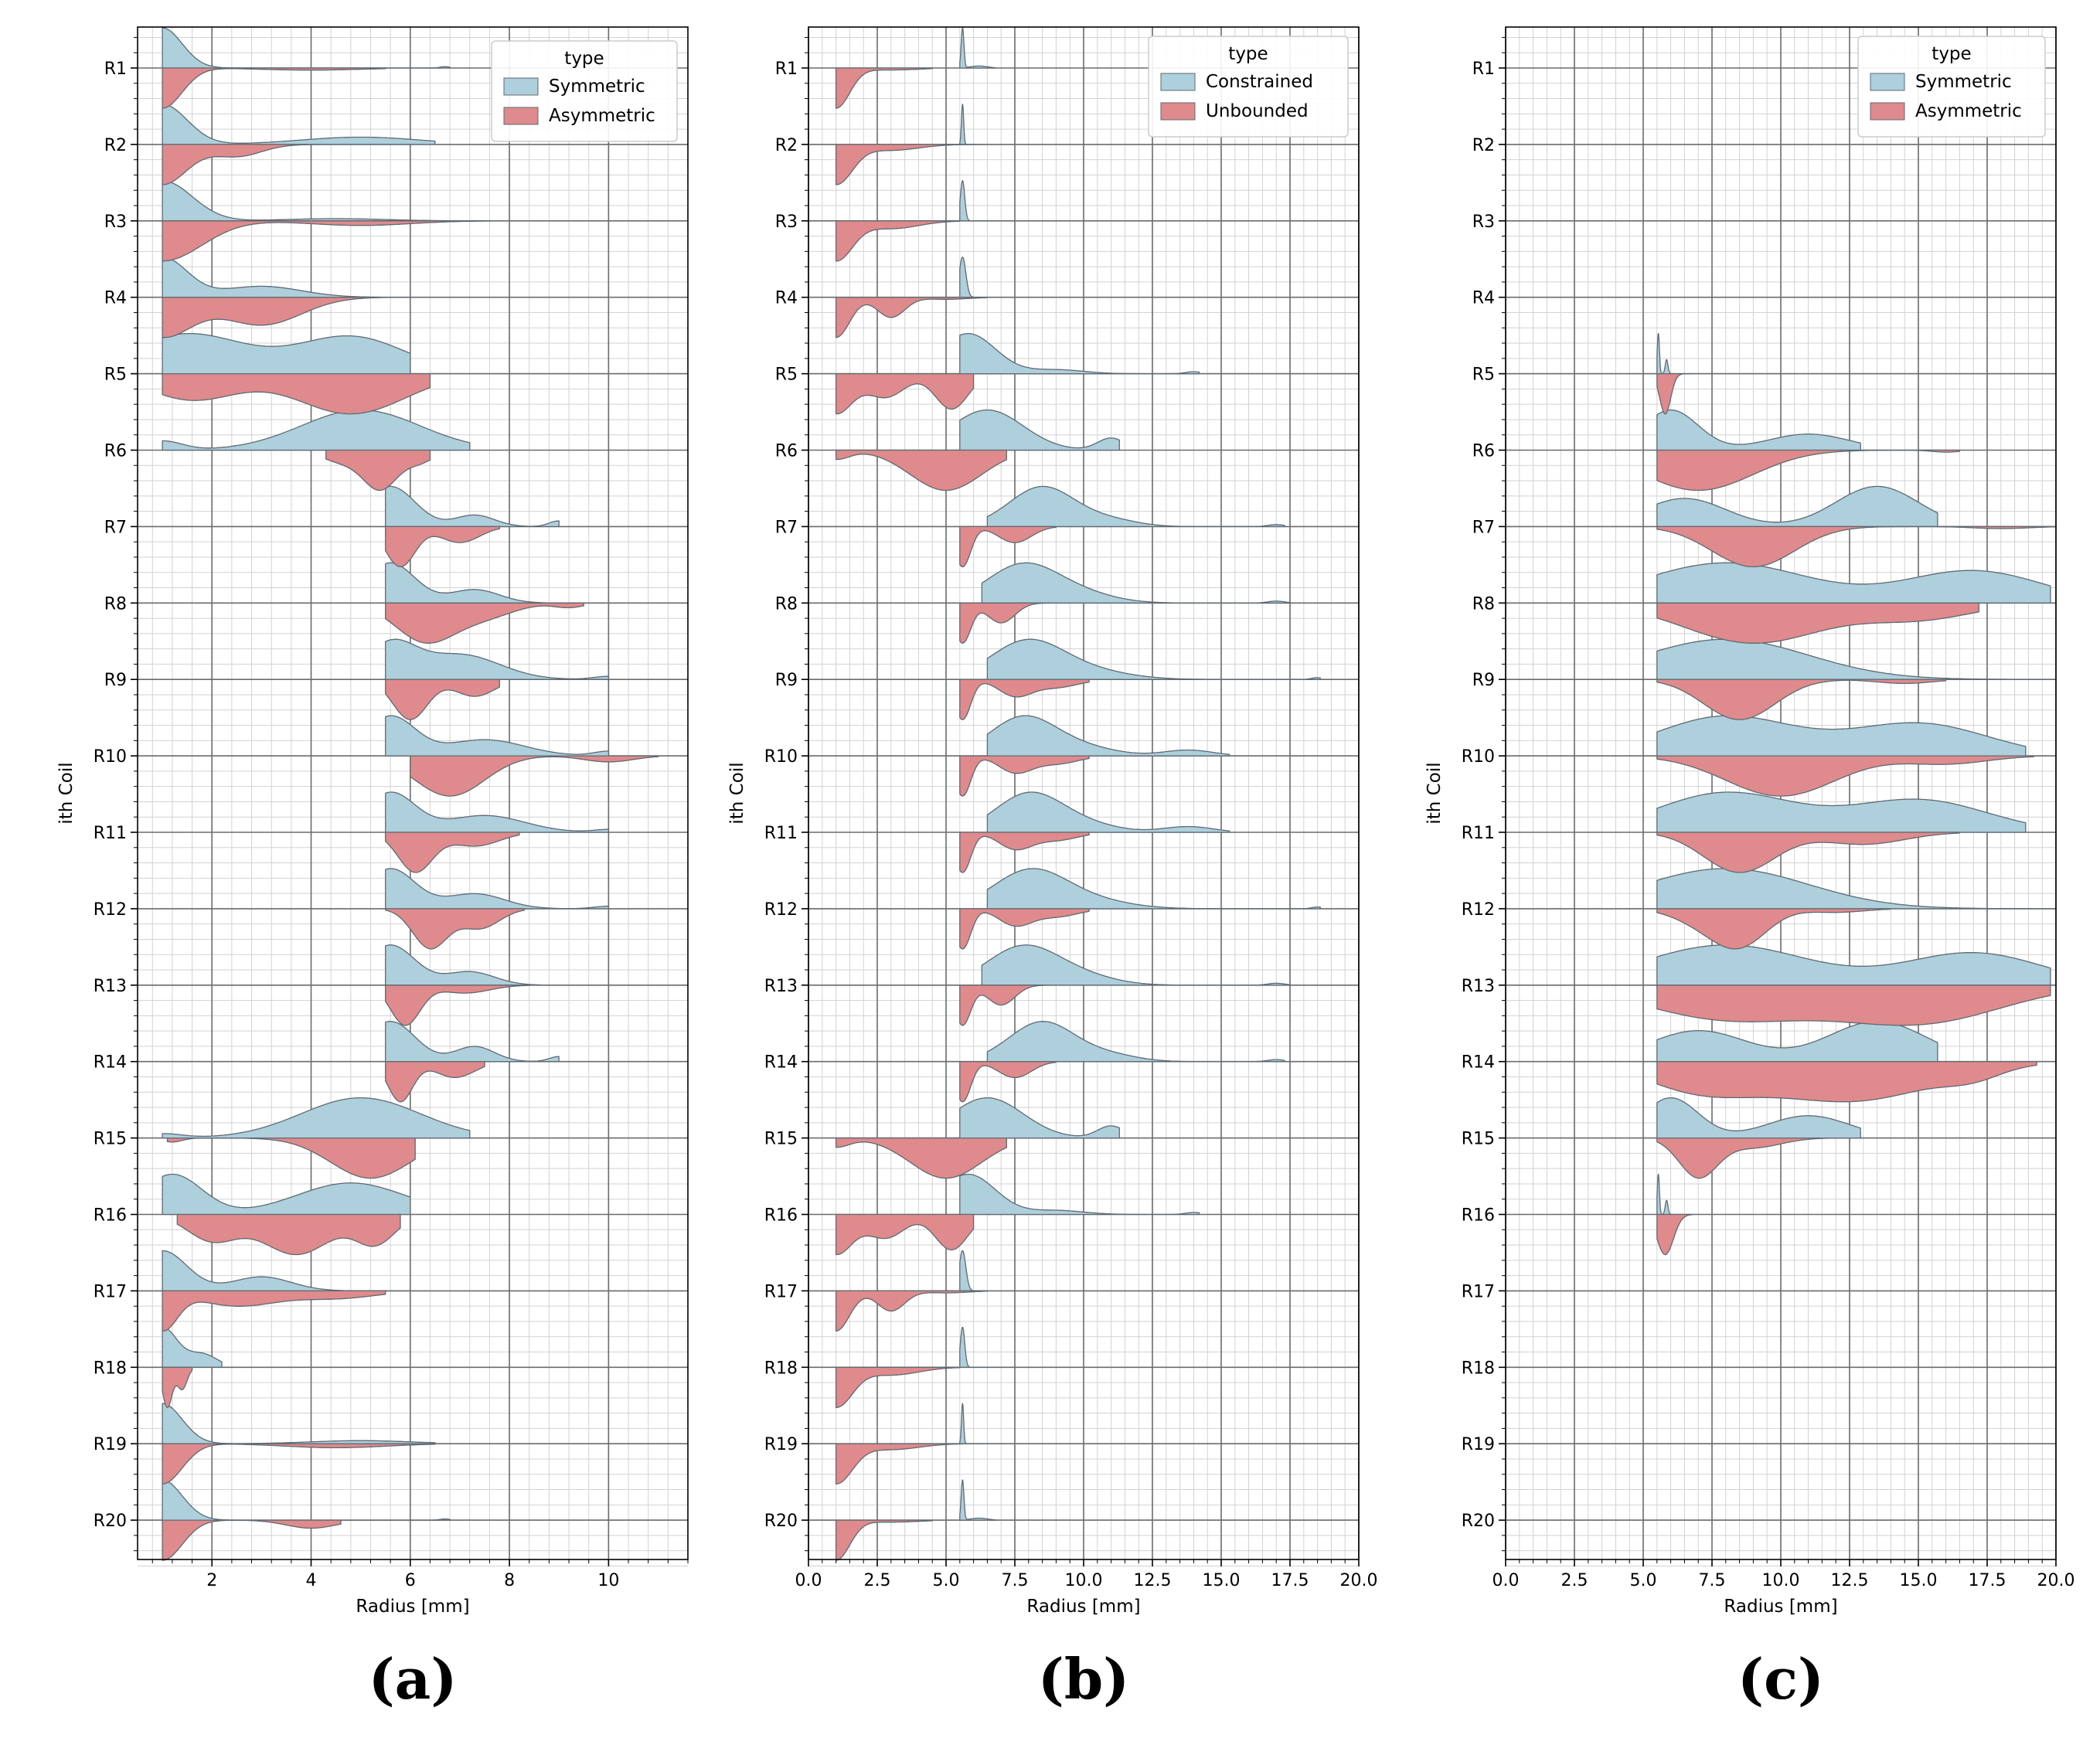 The image size is (2100, 1738). What do you see at coordinates (1259, 82) in the screenshot?
I see `legend-label-constrained: Constrained` at bounding box center [1259, 82].